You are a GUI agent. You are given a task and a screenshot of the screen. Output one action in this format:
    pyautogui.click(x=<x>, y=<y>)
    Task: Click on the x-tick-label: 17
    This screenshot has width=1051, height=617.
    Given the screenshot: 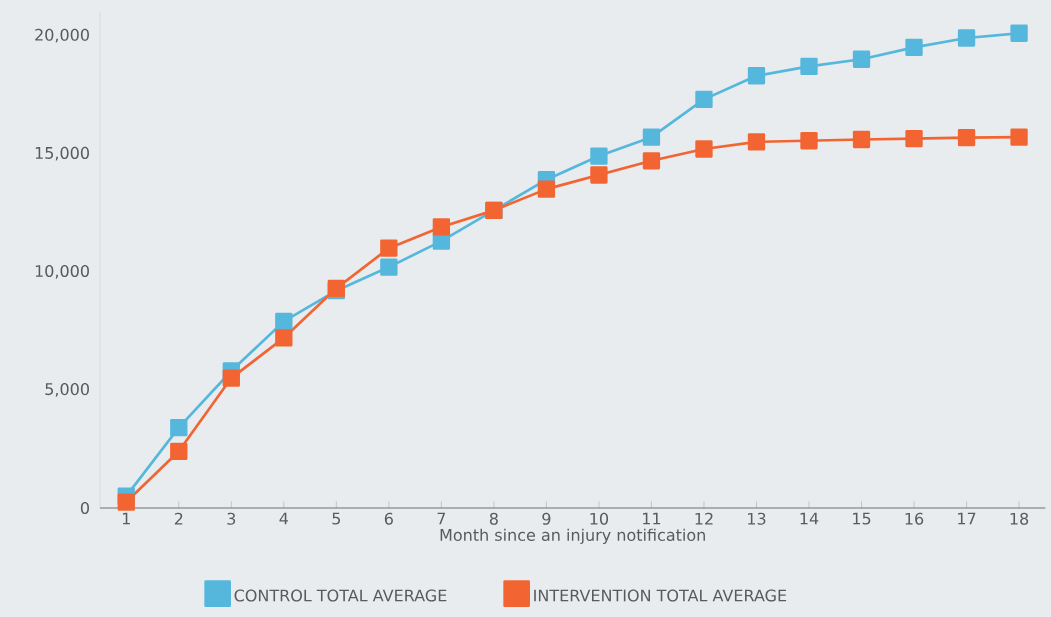 What is the action you would take?
    pyautogui.click(x=967, y=518)
    